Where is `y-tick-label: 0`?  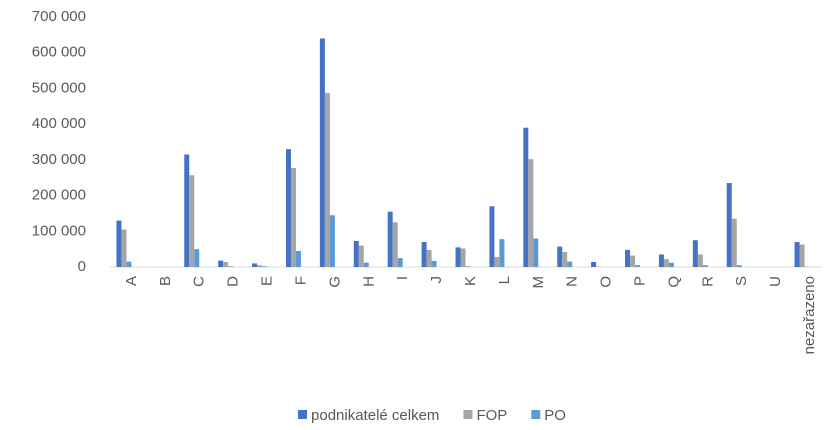
y-tick-label: 0 is located at coordinates (82, 266).